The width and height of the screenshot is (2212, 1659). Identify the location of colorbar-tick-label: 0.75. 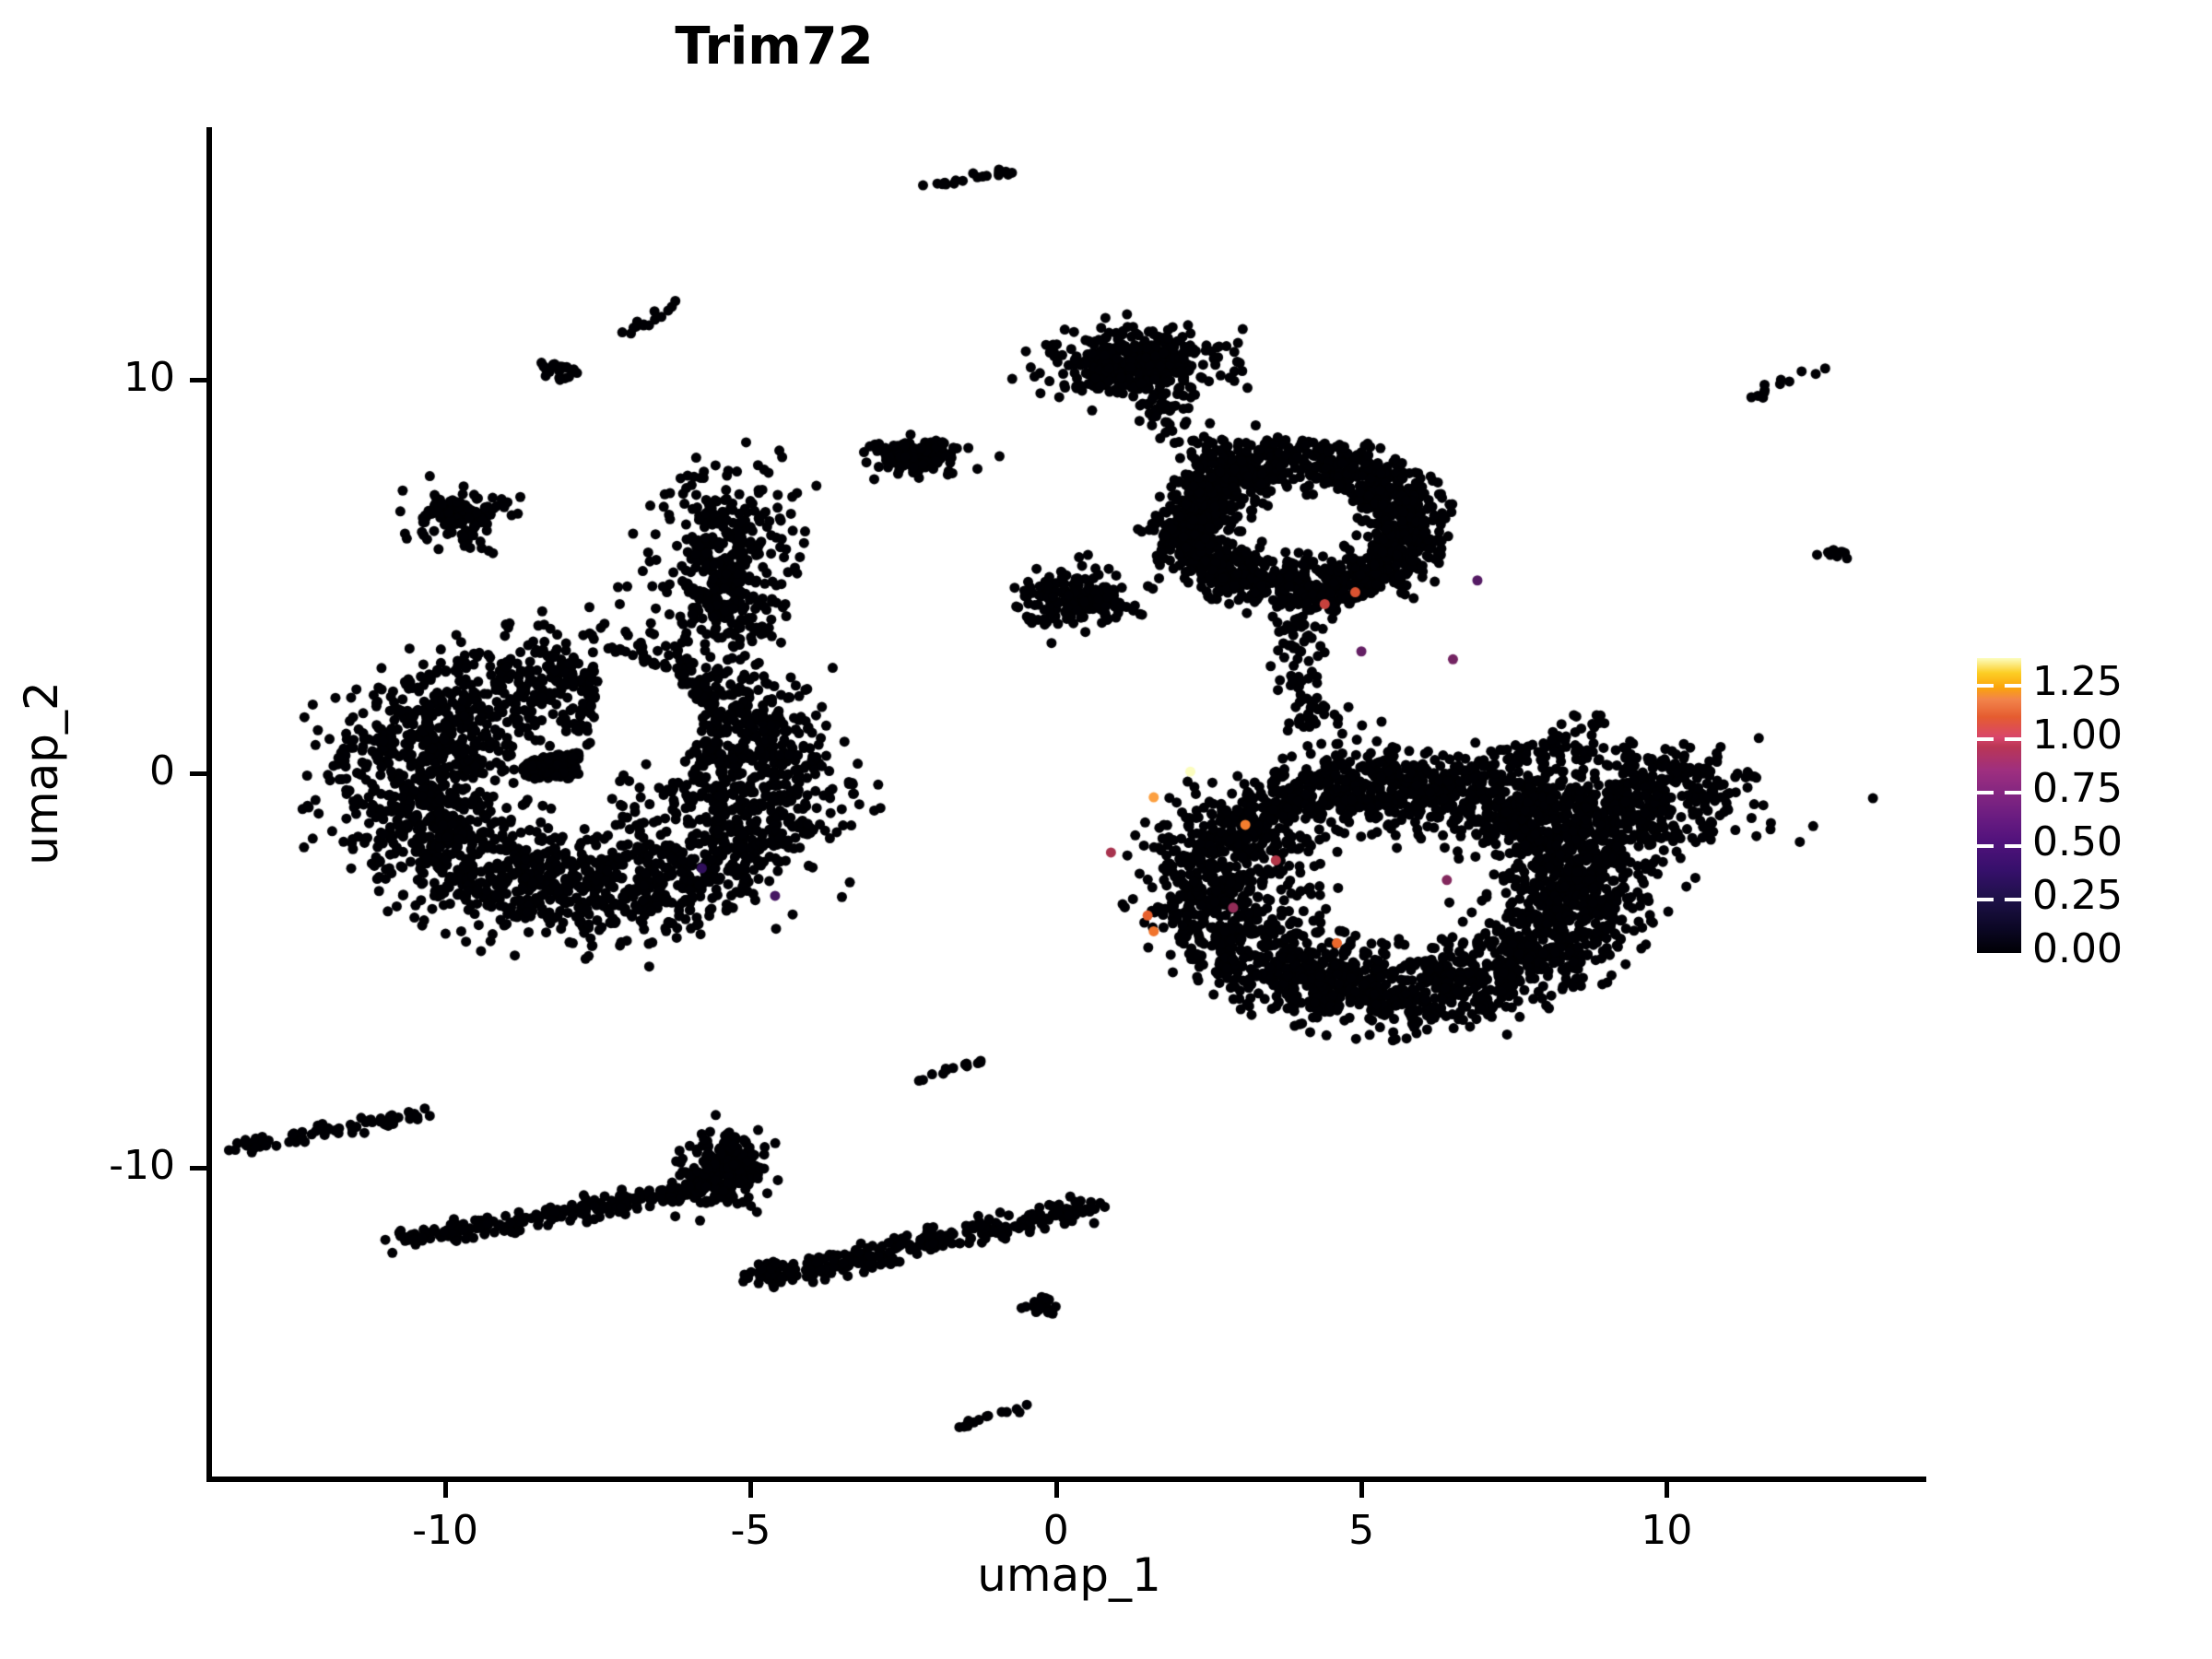
(2077, 789).